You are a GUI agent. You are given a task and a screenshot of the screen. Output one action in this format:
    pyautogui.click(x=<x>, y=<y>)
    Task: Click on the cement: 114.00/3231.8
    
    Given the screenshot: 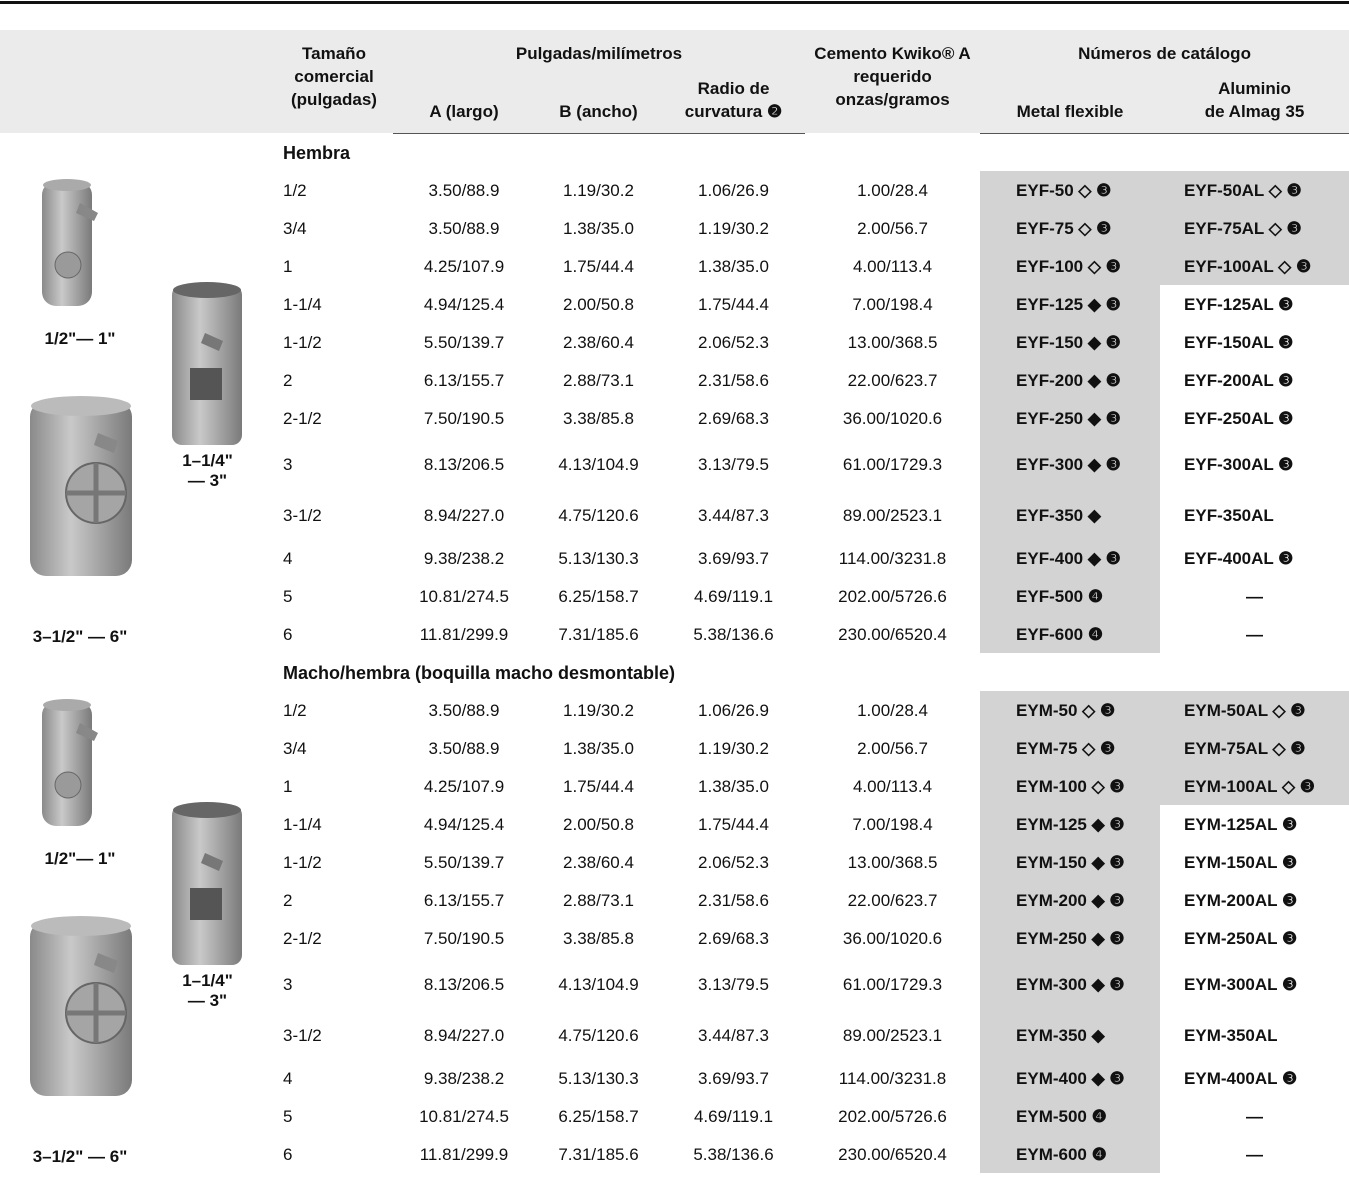 What is the action you would take?
    pyautogui.click(x=892, y=1078)
    